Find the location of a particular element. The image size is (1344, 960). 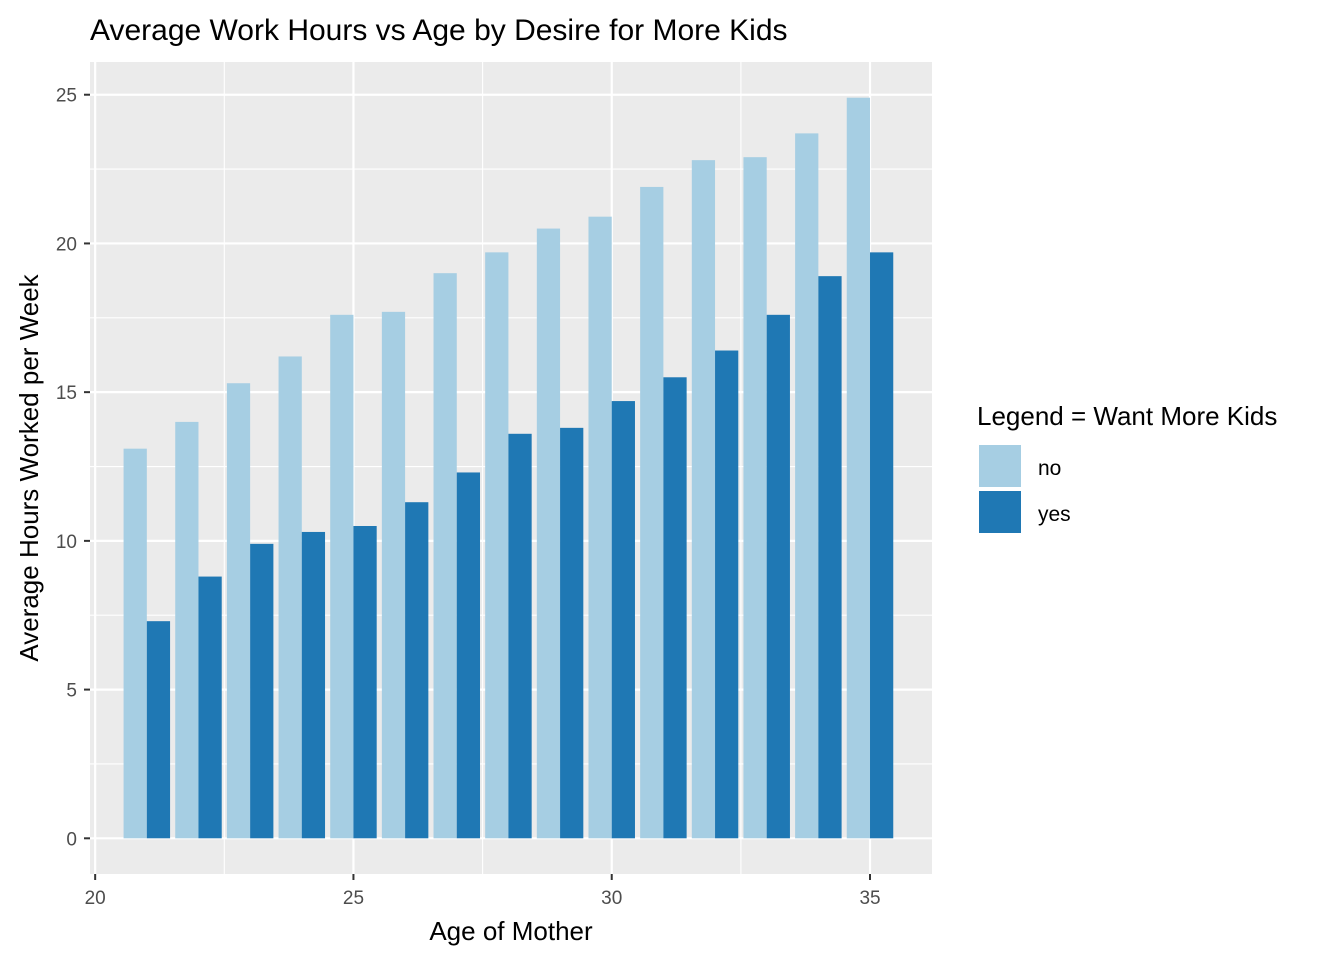

legend-title: Legend = Want More Kids is located at coordinates (1127, 416).